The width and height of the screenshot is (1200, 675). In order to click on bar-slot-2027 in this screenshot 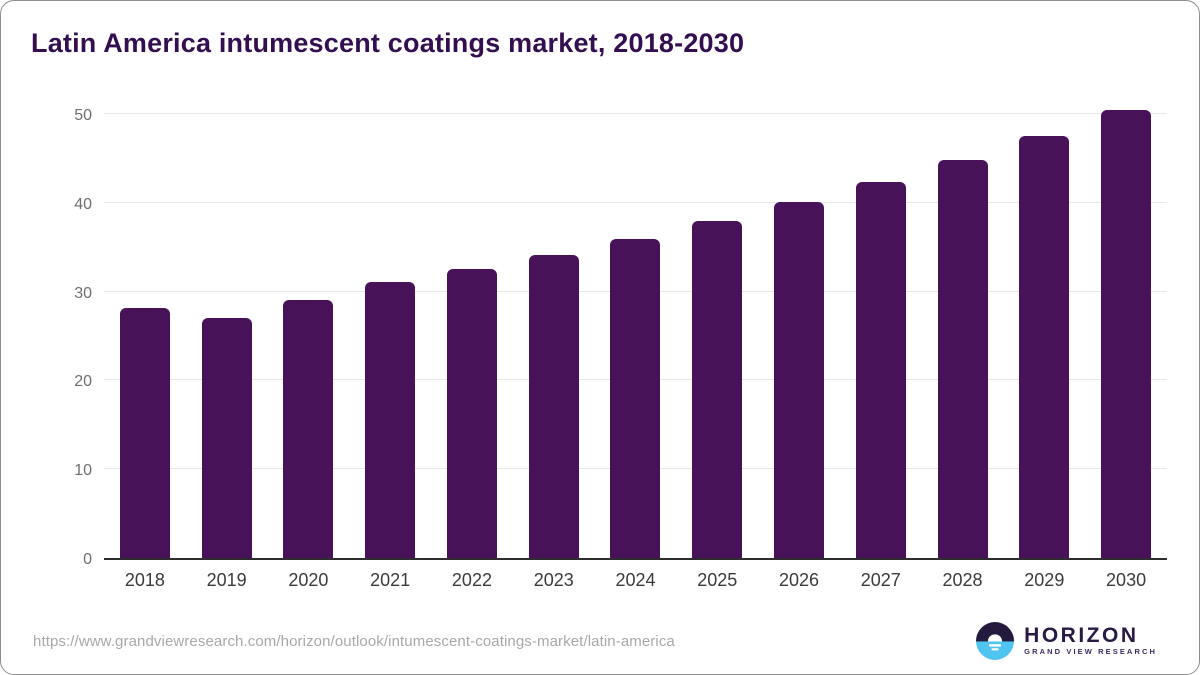, I will do `click(881, 329)`.